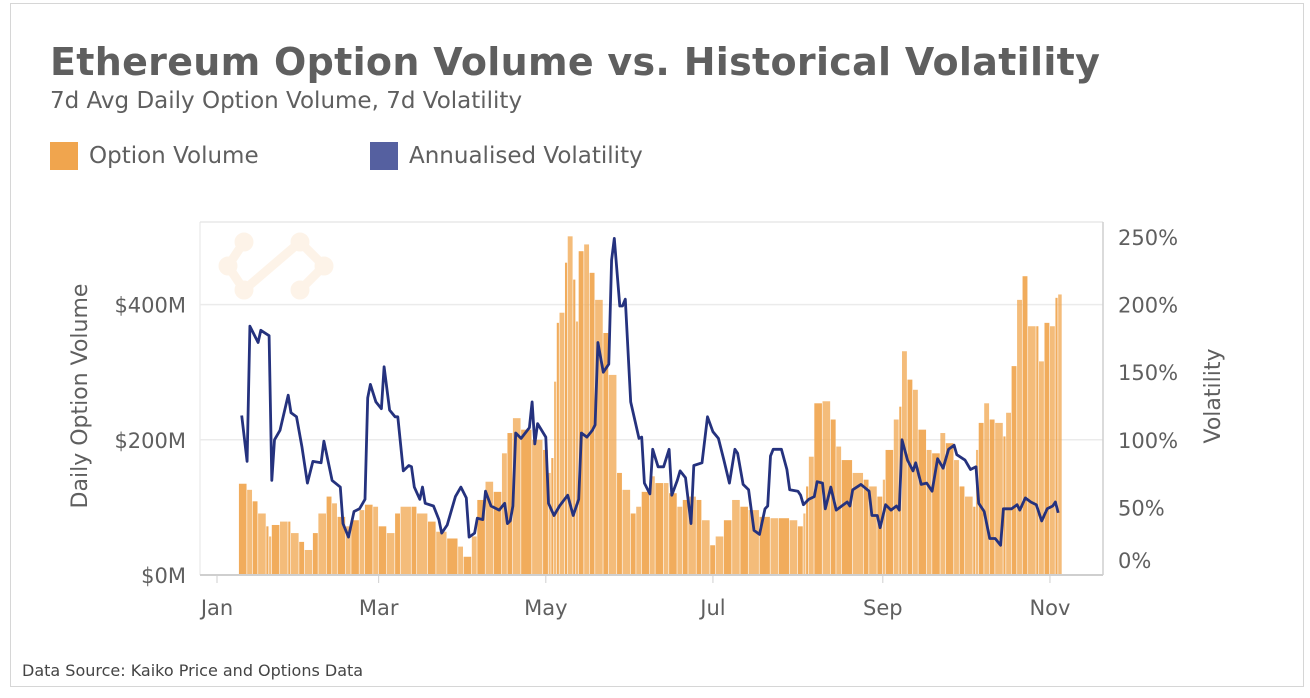  What do you see at coordinates (276, 266) in the screenshot?
I see `logo-watermark` at bounding box center [276, 266].